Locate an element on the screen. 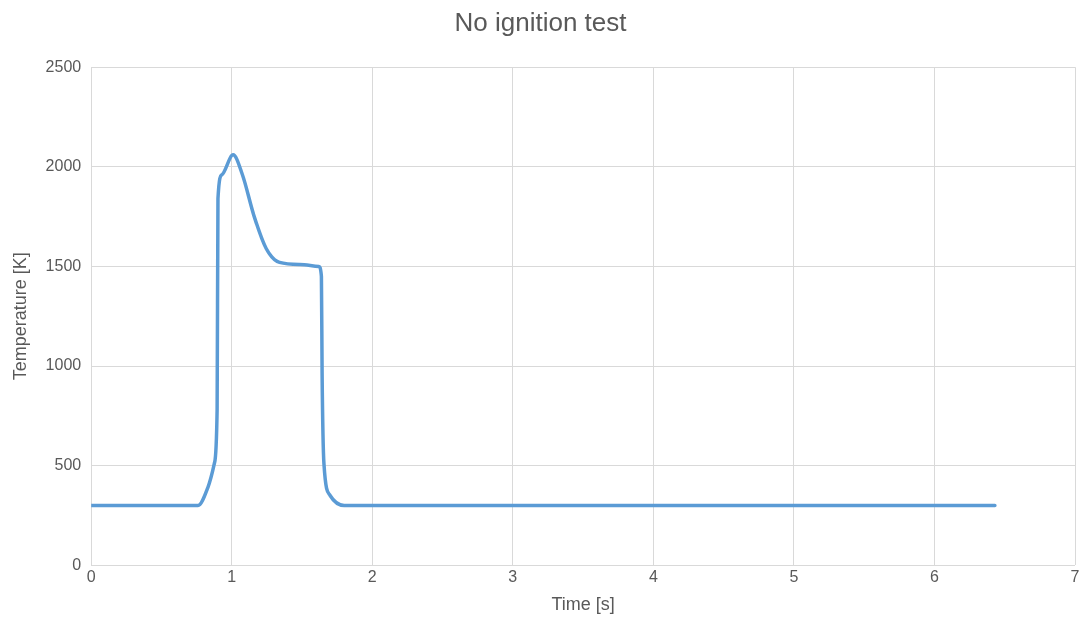 This screenshot has height=626, width=1083. x-tick-label: 1 is located at coordinates (232, 577).